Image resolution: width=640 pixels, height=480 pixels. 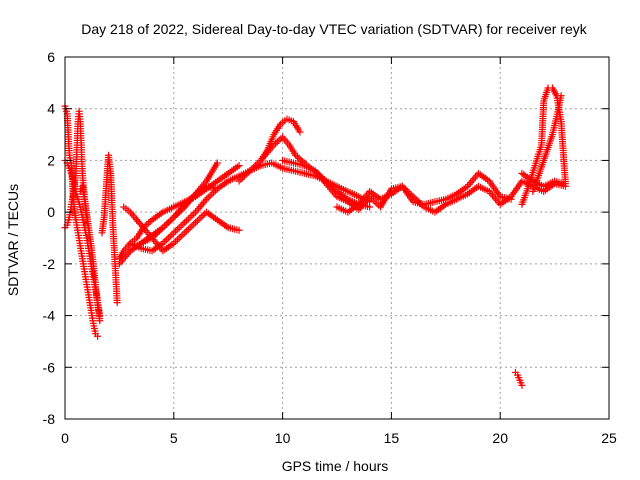 What do you see at coordinates (500, 438) in the screenshot?
I see `x-tick-label: 20` at bounding box center [500, 438].